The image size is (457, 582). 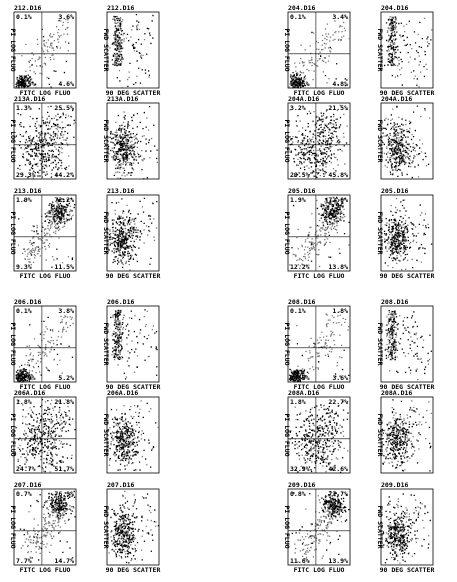 I want to click on plot-title: 212.D16, so click(x=27, y=8).